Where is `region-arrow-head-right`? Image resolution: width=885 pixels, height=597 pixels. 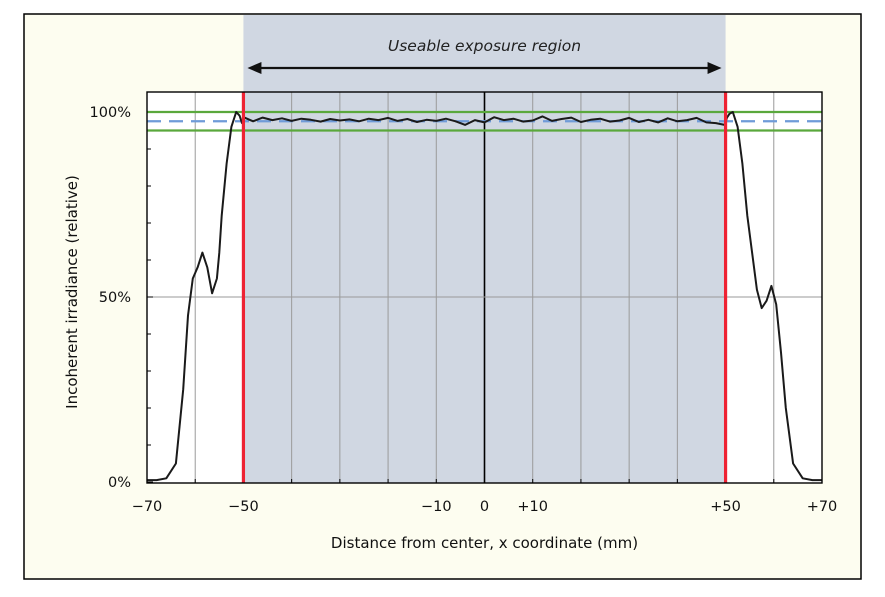 region-arrow-head-right is located at coordinates (714, 68).